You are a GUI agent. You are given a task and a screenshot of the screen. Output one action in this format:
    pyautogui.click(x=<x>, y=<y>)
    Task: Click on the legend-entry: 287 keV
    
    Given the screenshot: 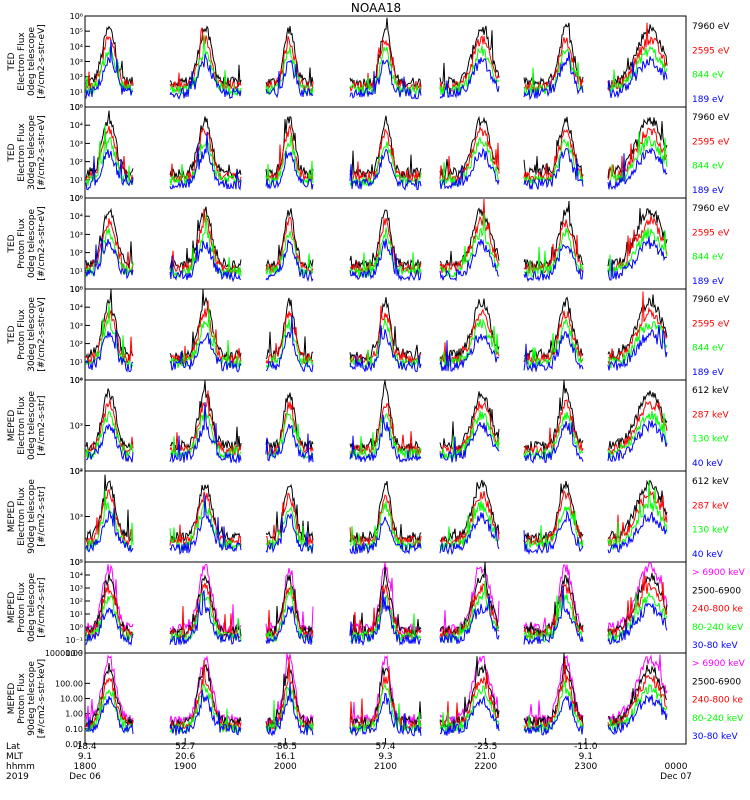 What is the action you would take?
    pyautogui.click(x=710, y=506)
    